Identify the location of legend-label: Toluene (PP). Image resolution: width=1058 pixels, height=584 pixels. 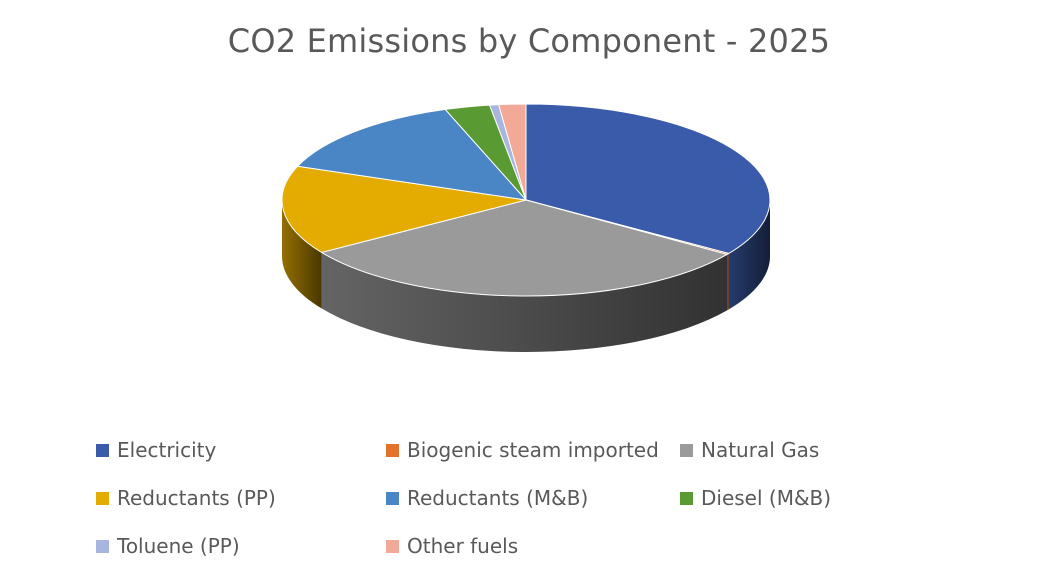
(178, 546).